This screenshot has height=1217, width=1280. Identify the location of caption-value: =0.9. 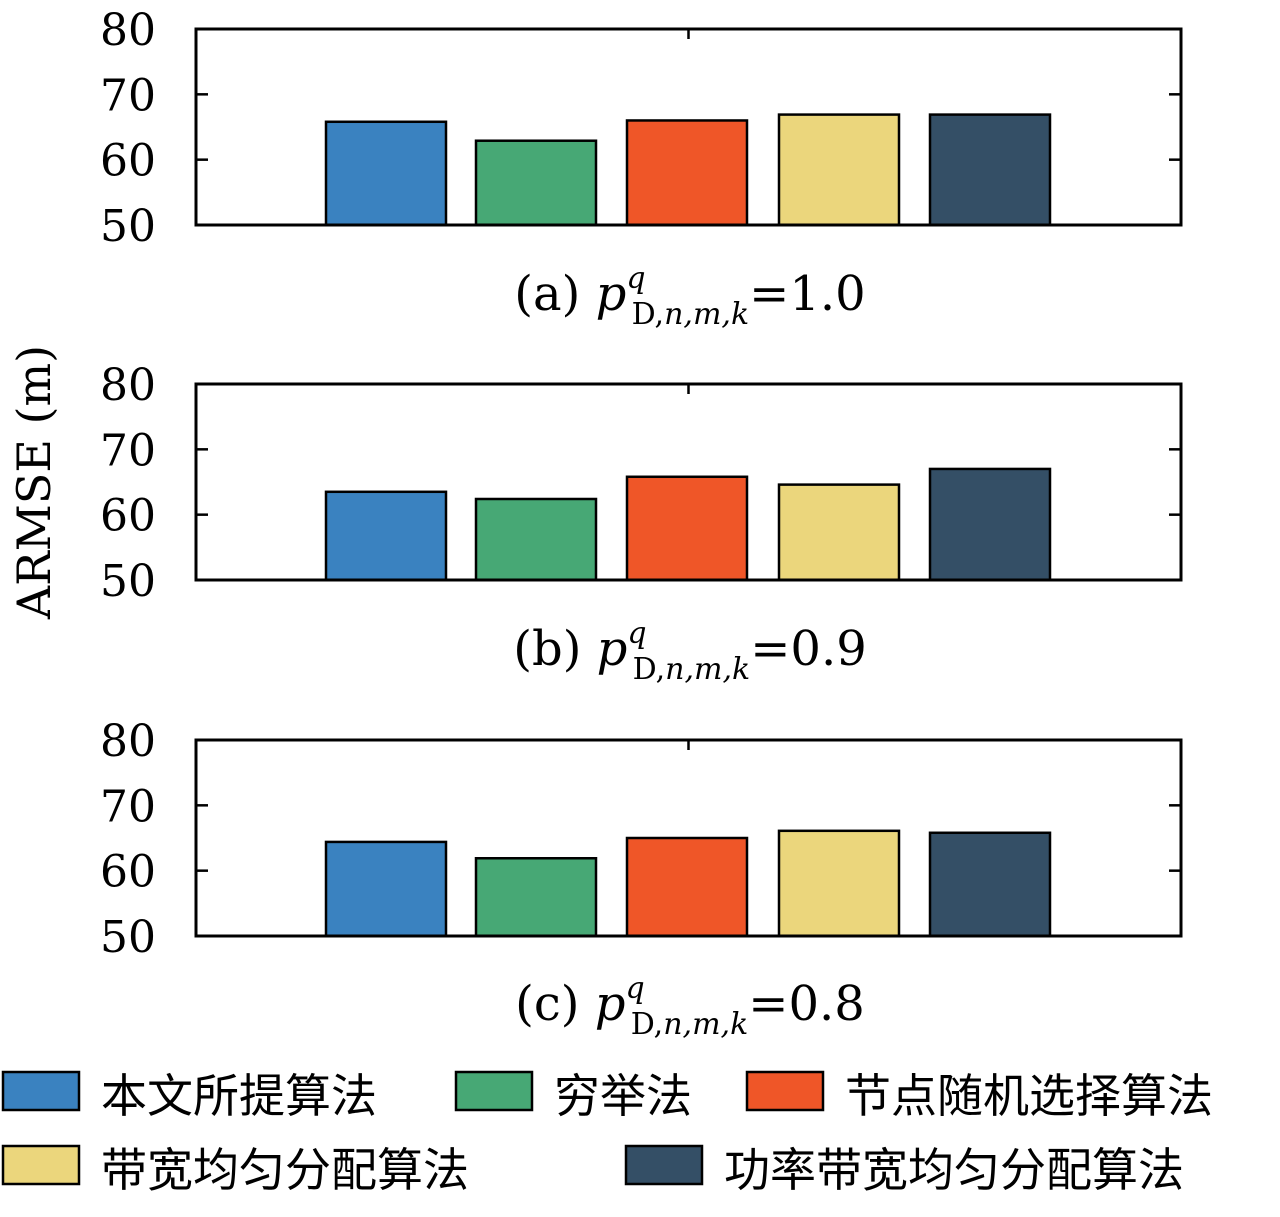
(808, 649).